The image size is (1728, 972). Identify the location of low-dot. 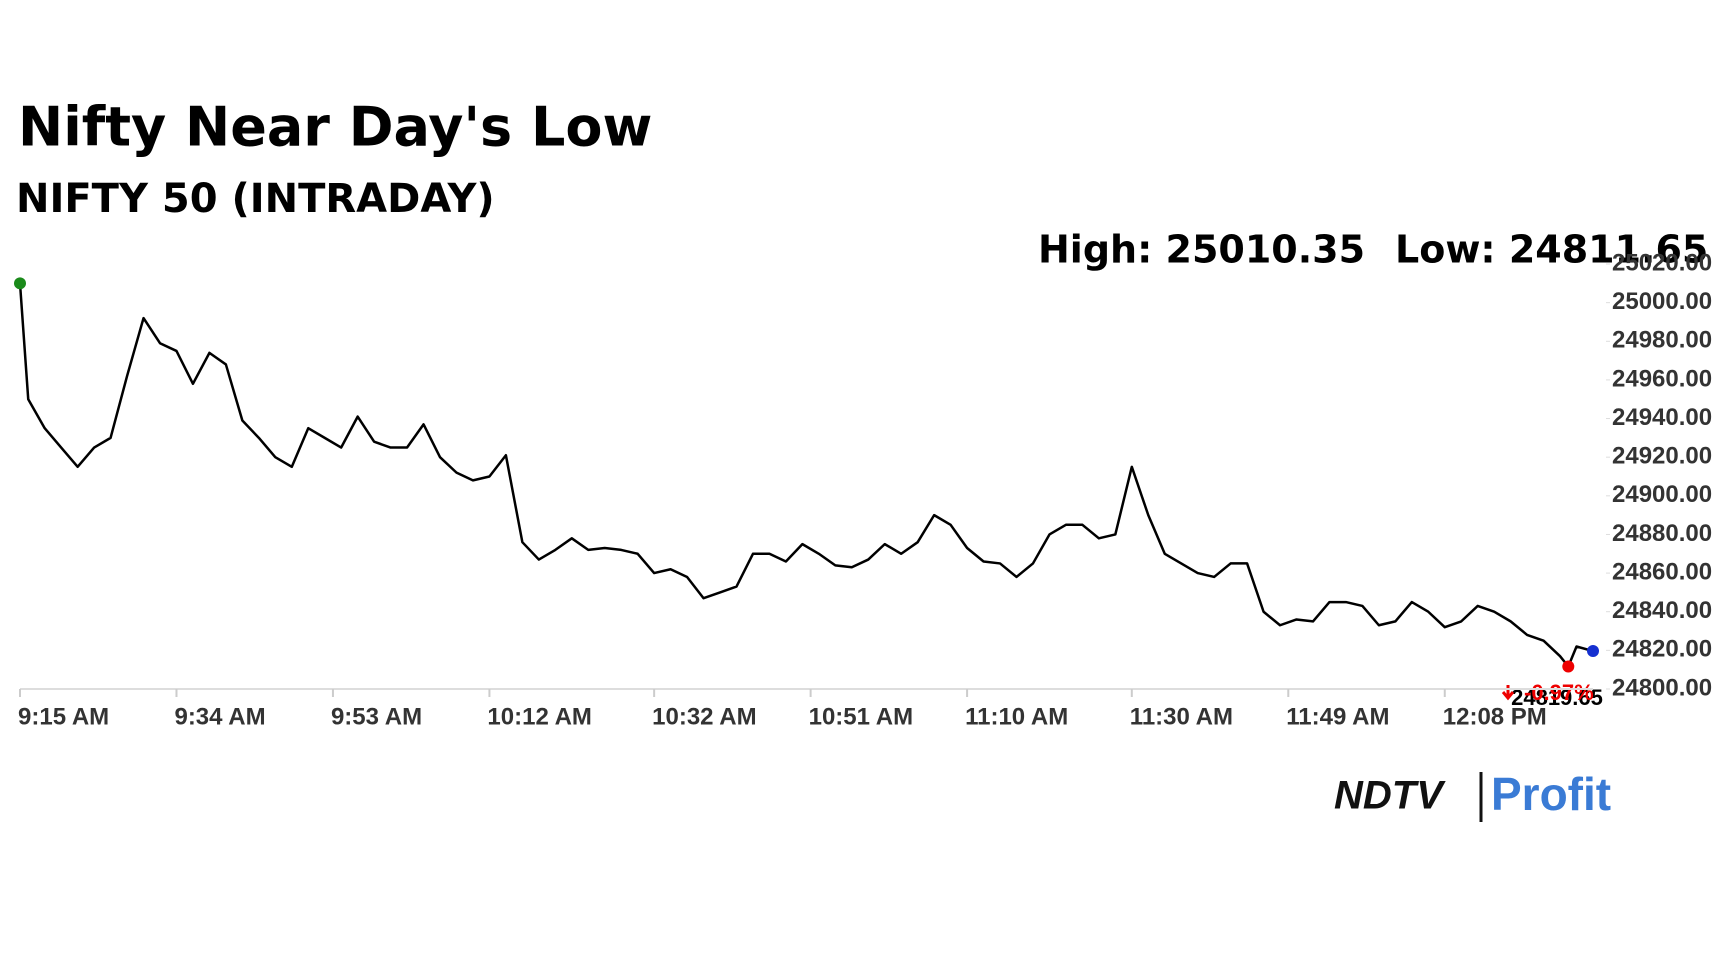
(1568, 666).